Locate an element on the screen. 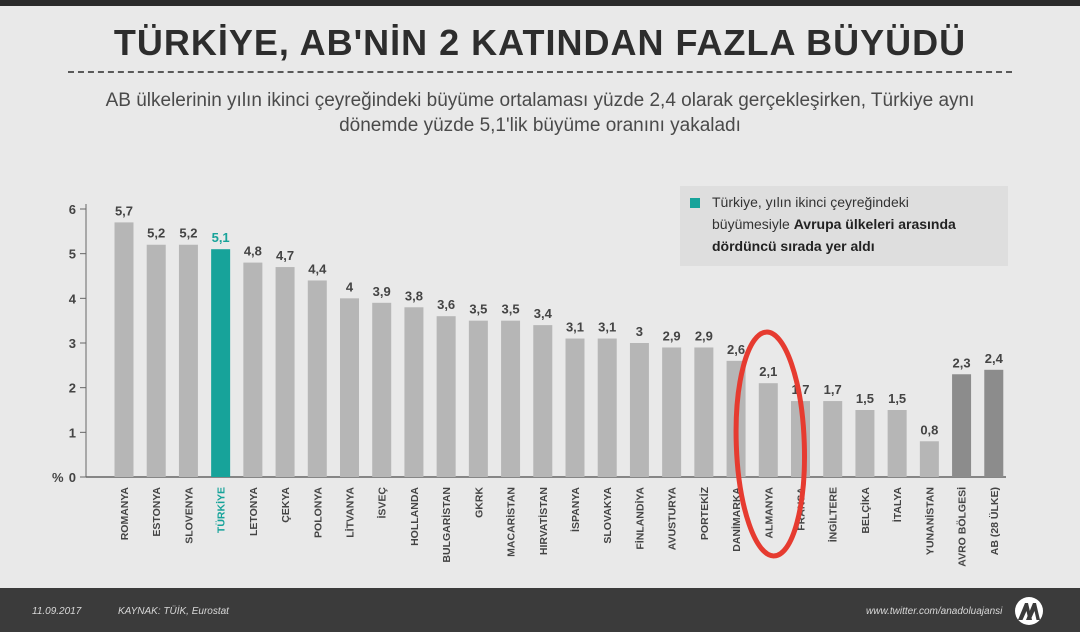  category-label: AB (28 ÜLKE) is located at coordinates (994, 521).